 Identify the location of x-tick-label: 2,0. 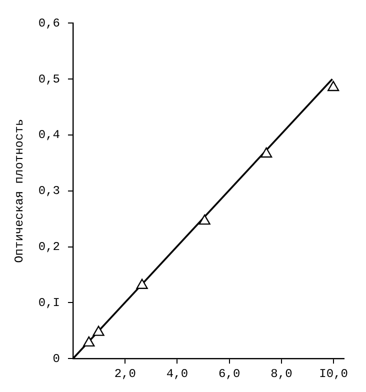
(125, 373).